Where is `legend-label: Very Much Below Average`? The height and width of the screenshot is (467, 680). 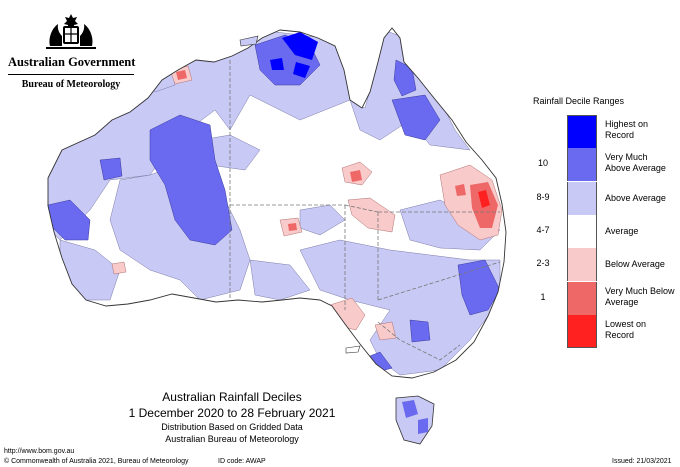 legend-label: Very Much Below Average is located at coordinates (640, 296).